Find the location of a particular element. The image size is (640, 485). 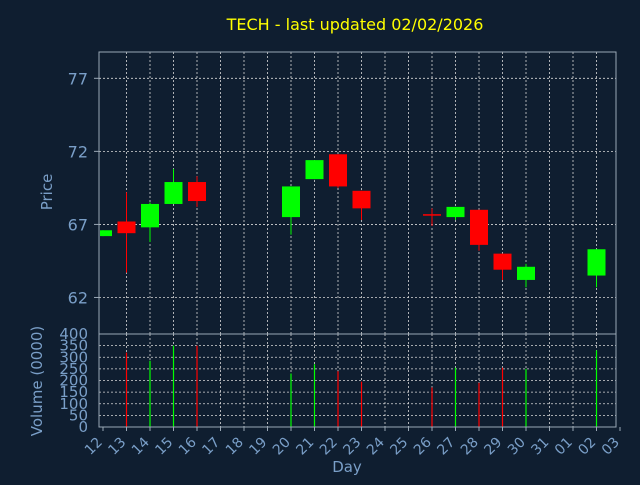

x-tick-label: 21 is located at coordinates (305, 447).